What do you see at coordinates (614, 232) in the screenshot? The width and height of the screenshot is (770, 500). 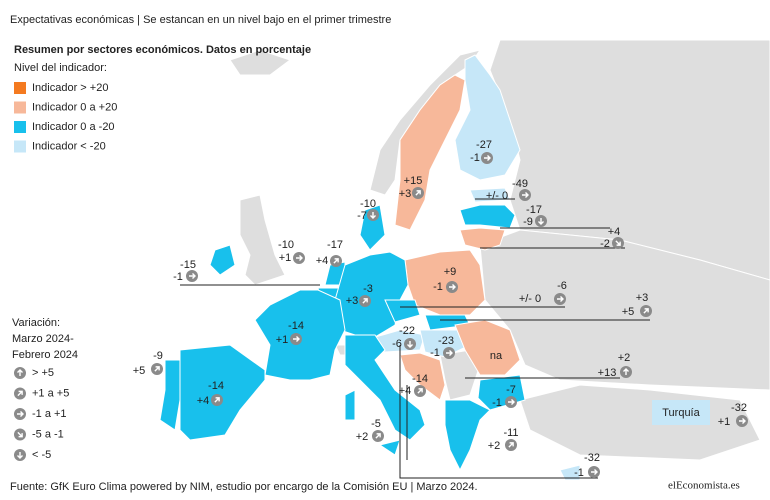 I see `country-level: +4` at bounding box center [614, 232].